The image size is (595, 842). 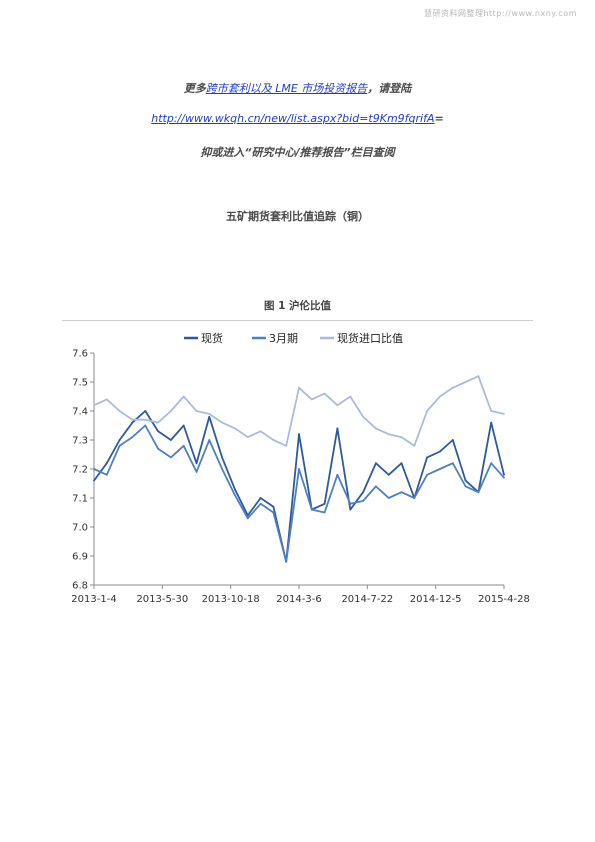 I want to click on legend-label-2: 3月期, so click(x=283, y=338).